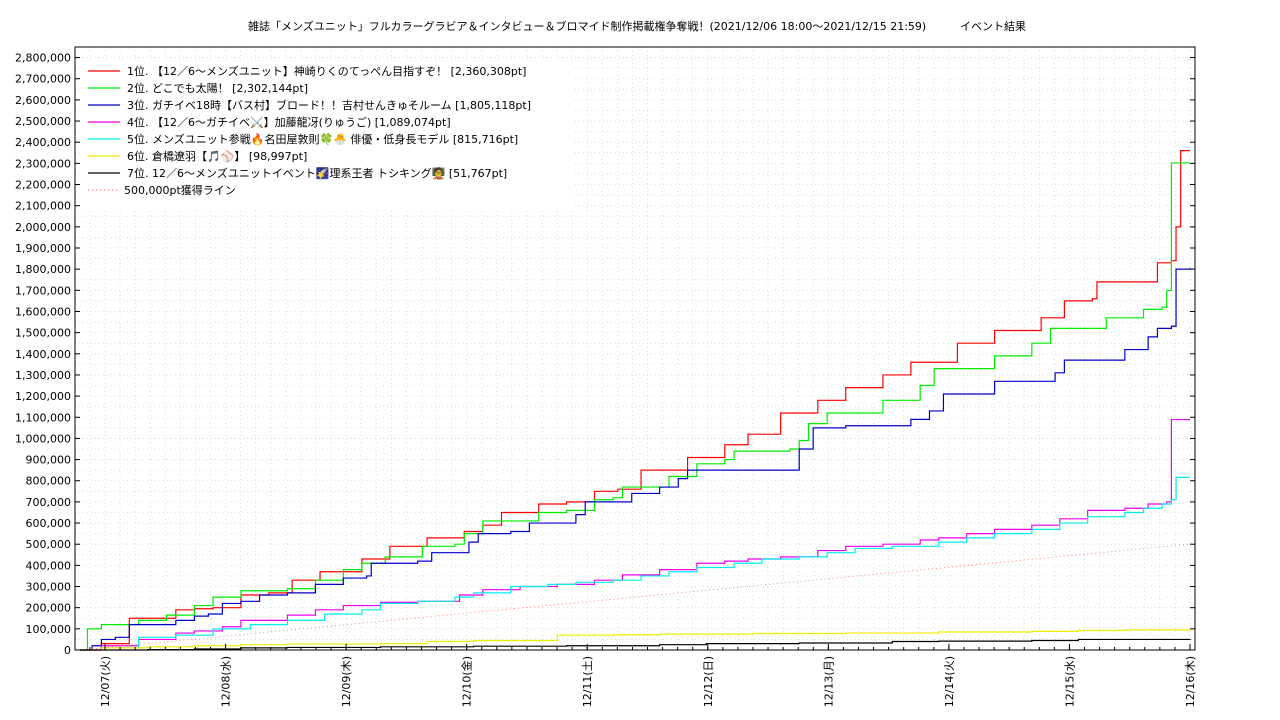  I want to click on legend-entry: 6位. 倉橋遼羽【🎵⚾️】 [98,997pt], so click(217, 156).